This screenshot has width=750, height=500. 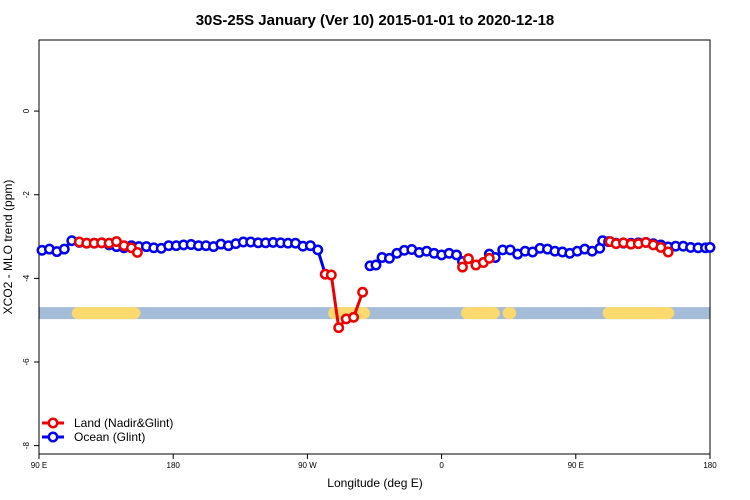 I want to click on y-tick-label-0: 0, so click(x=26, y=110).